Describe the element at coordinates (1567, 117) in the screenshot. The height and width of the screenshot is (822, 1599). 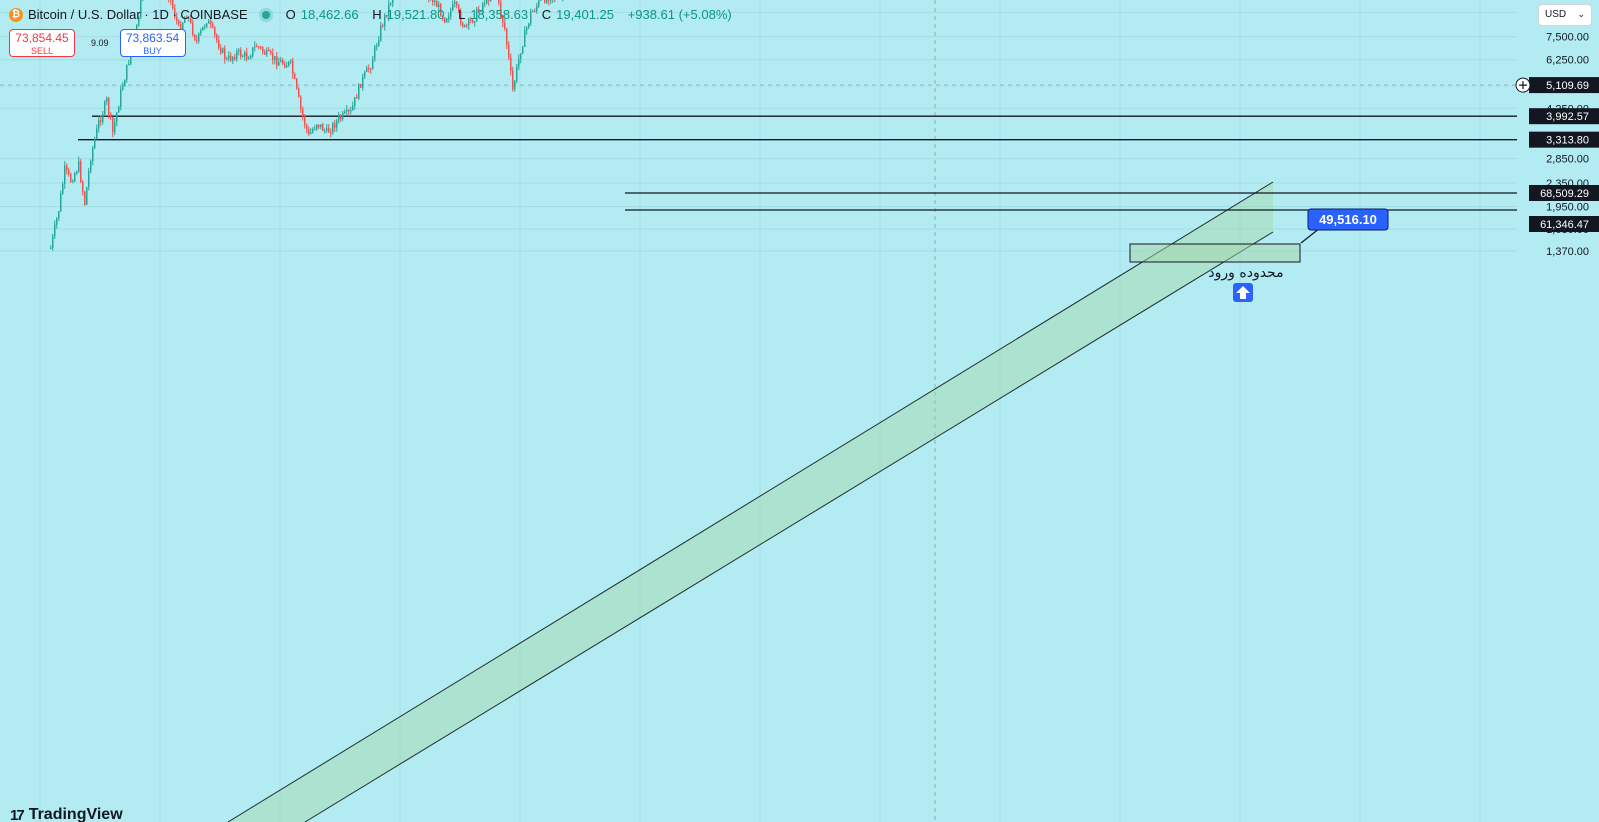
I see `level-badge-label: 3,992.57` at that location.